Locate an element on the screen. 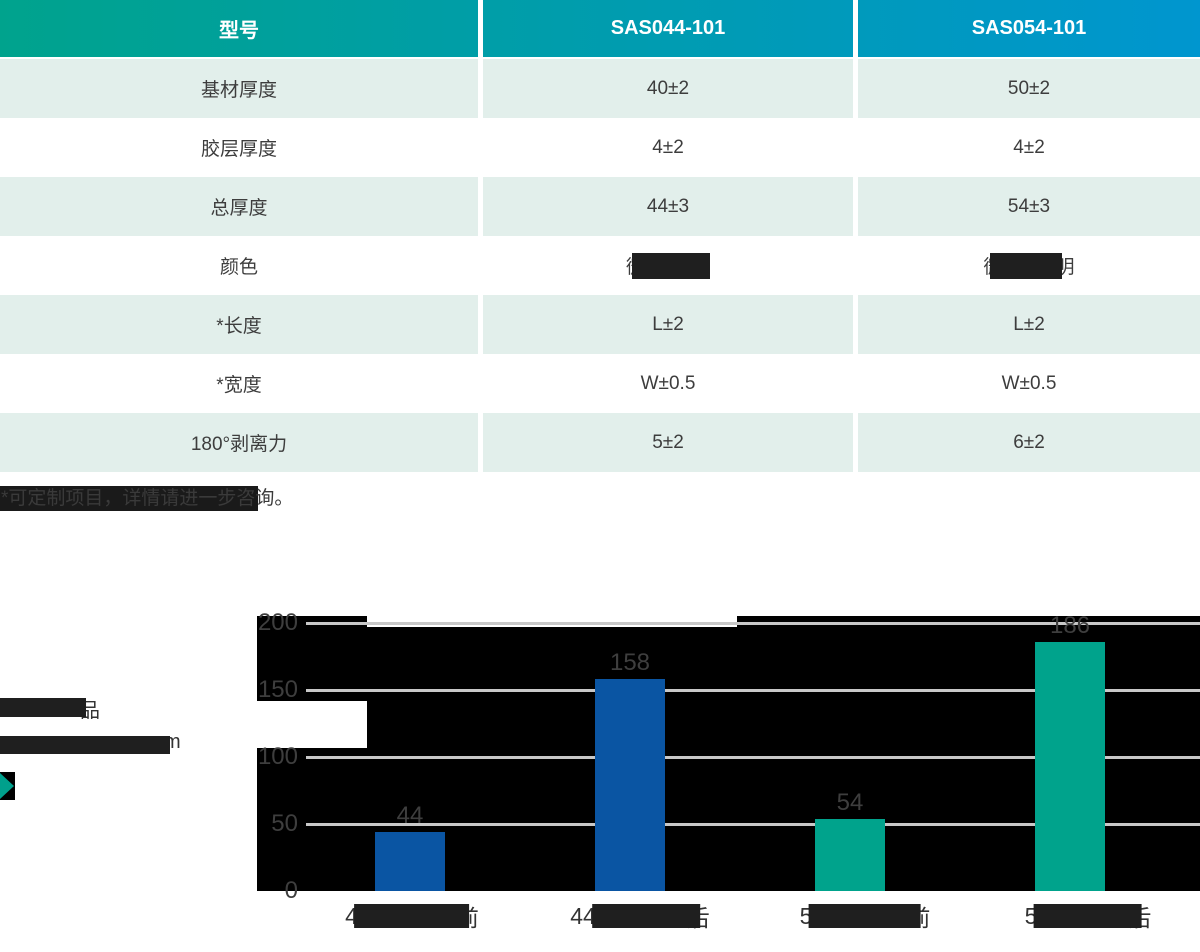  x-axis-category-label: 44后 is located at coordinates (640, 917).